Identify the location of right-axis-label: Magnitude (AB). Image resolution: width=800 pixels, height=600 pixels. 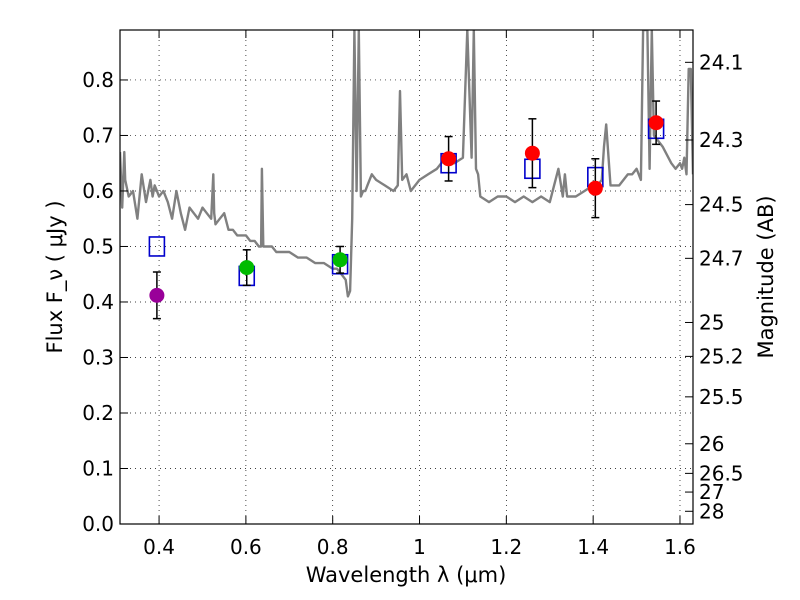
(766, 276).